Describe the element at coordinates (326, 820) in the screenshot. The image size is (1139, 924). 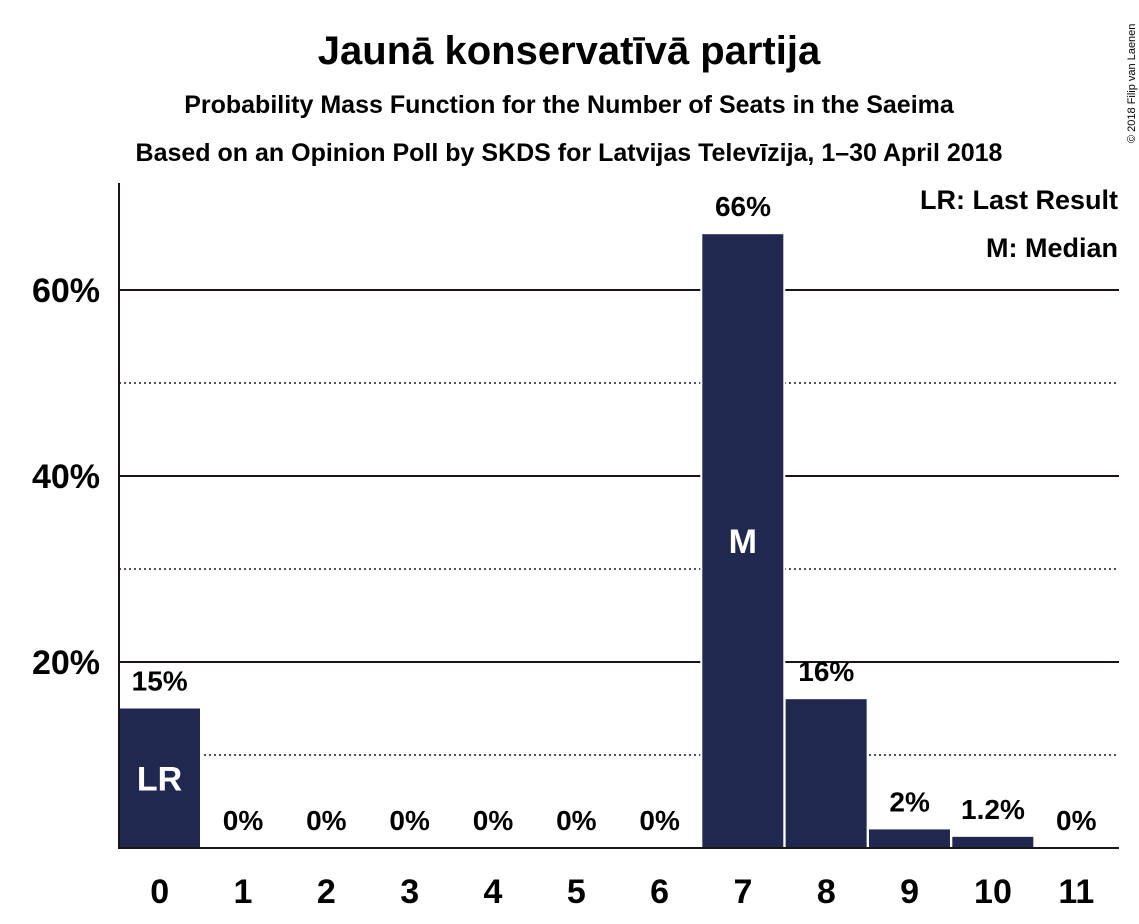
I see `value-label-2: 0%` at that location.